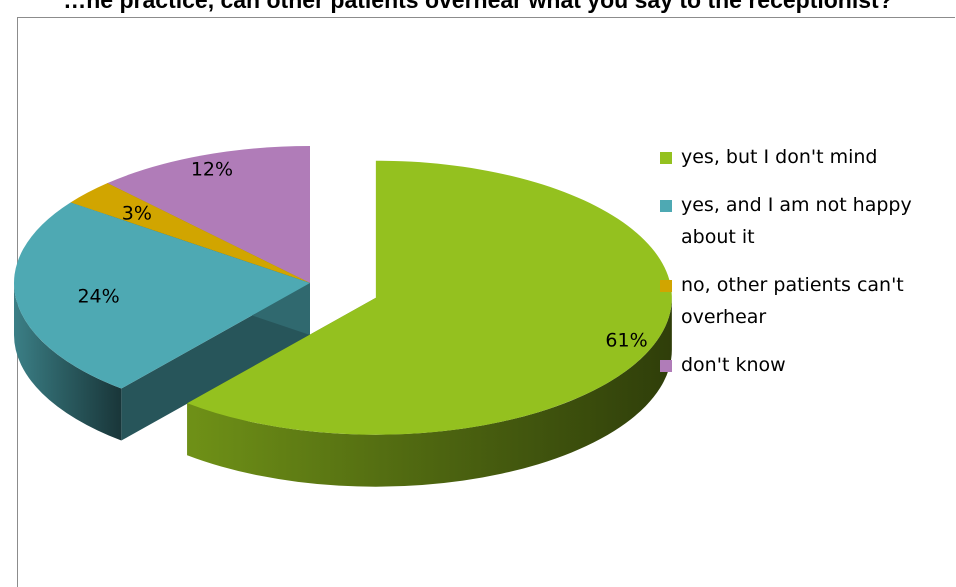  I want to click on pie-slice-yes-not-happy, so click(162, 321).